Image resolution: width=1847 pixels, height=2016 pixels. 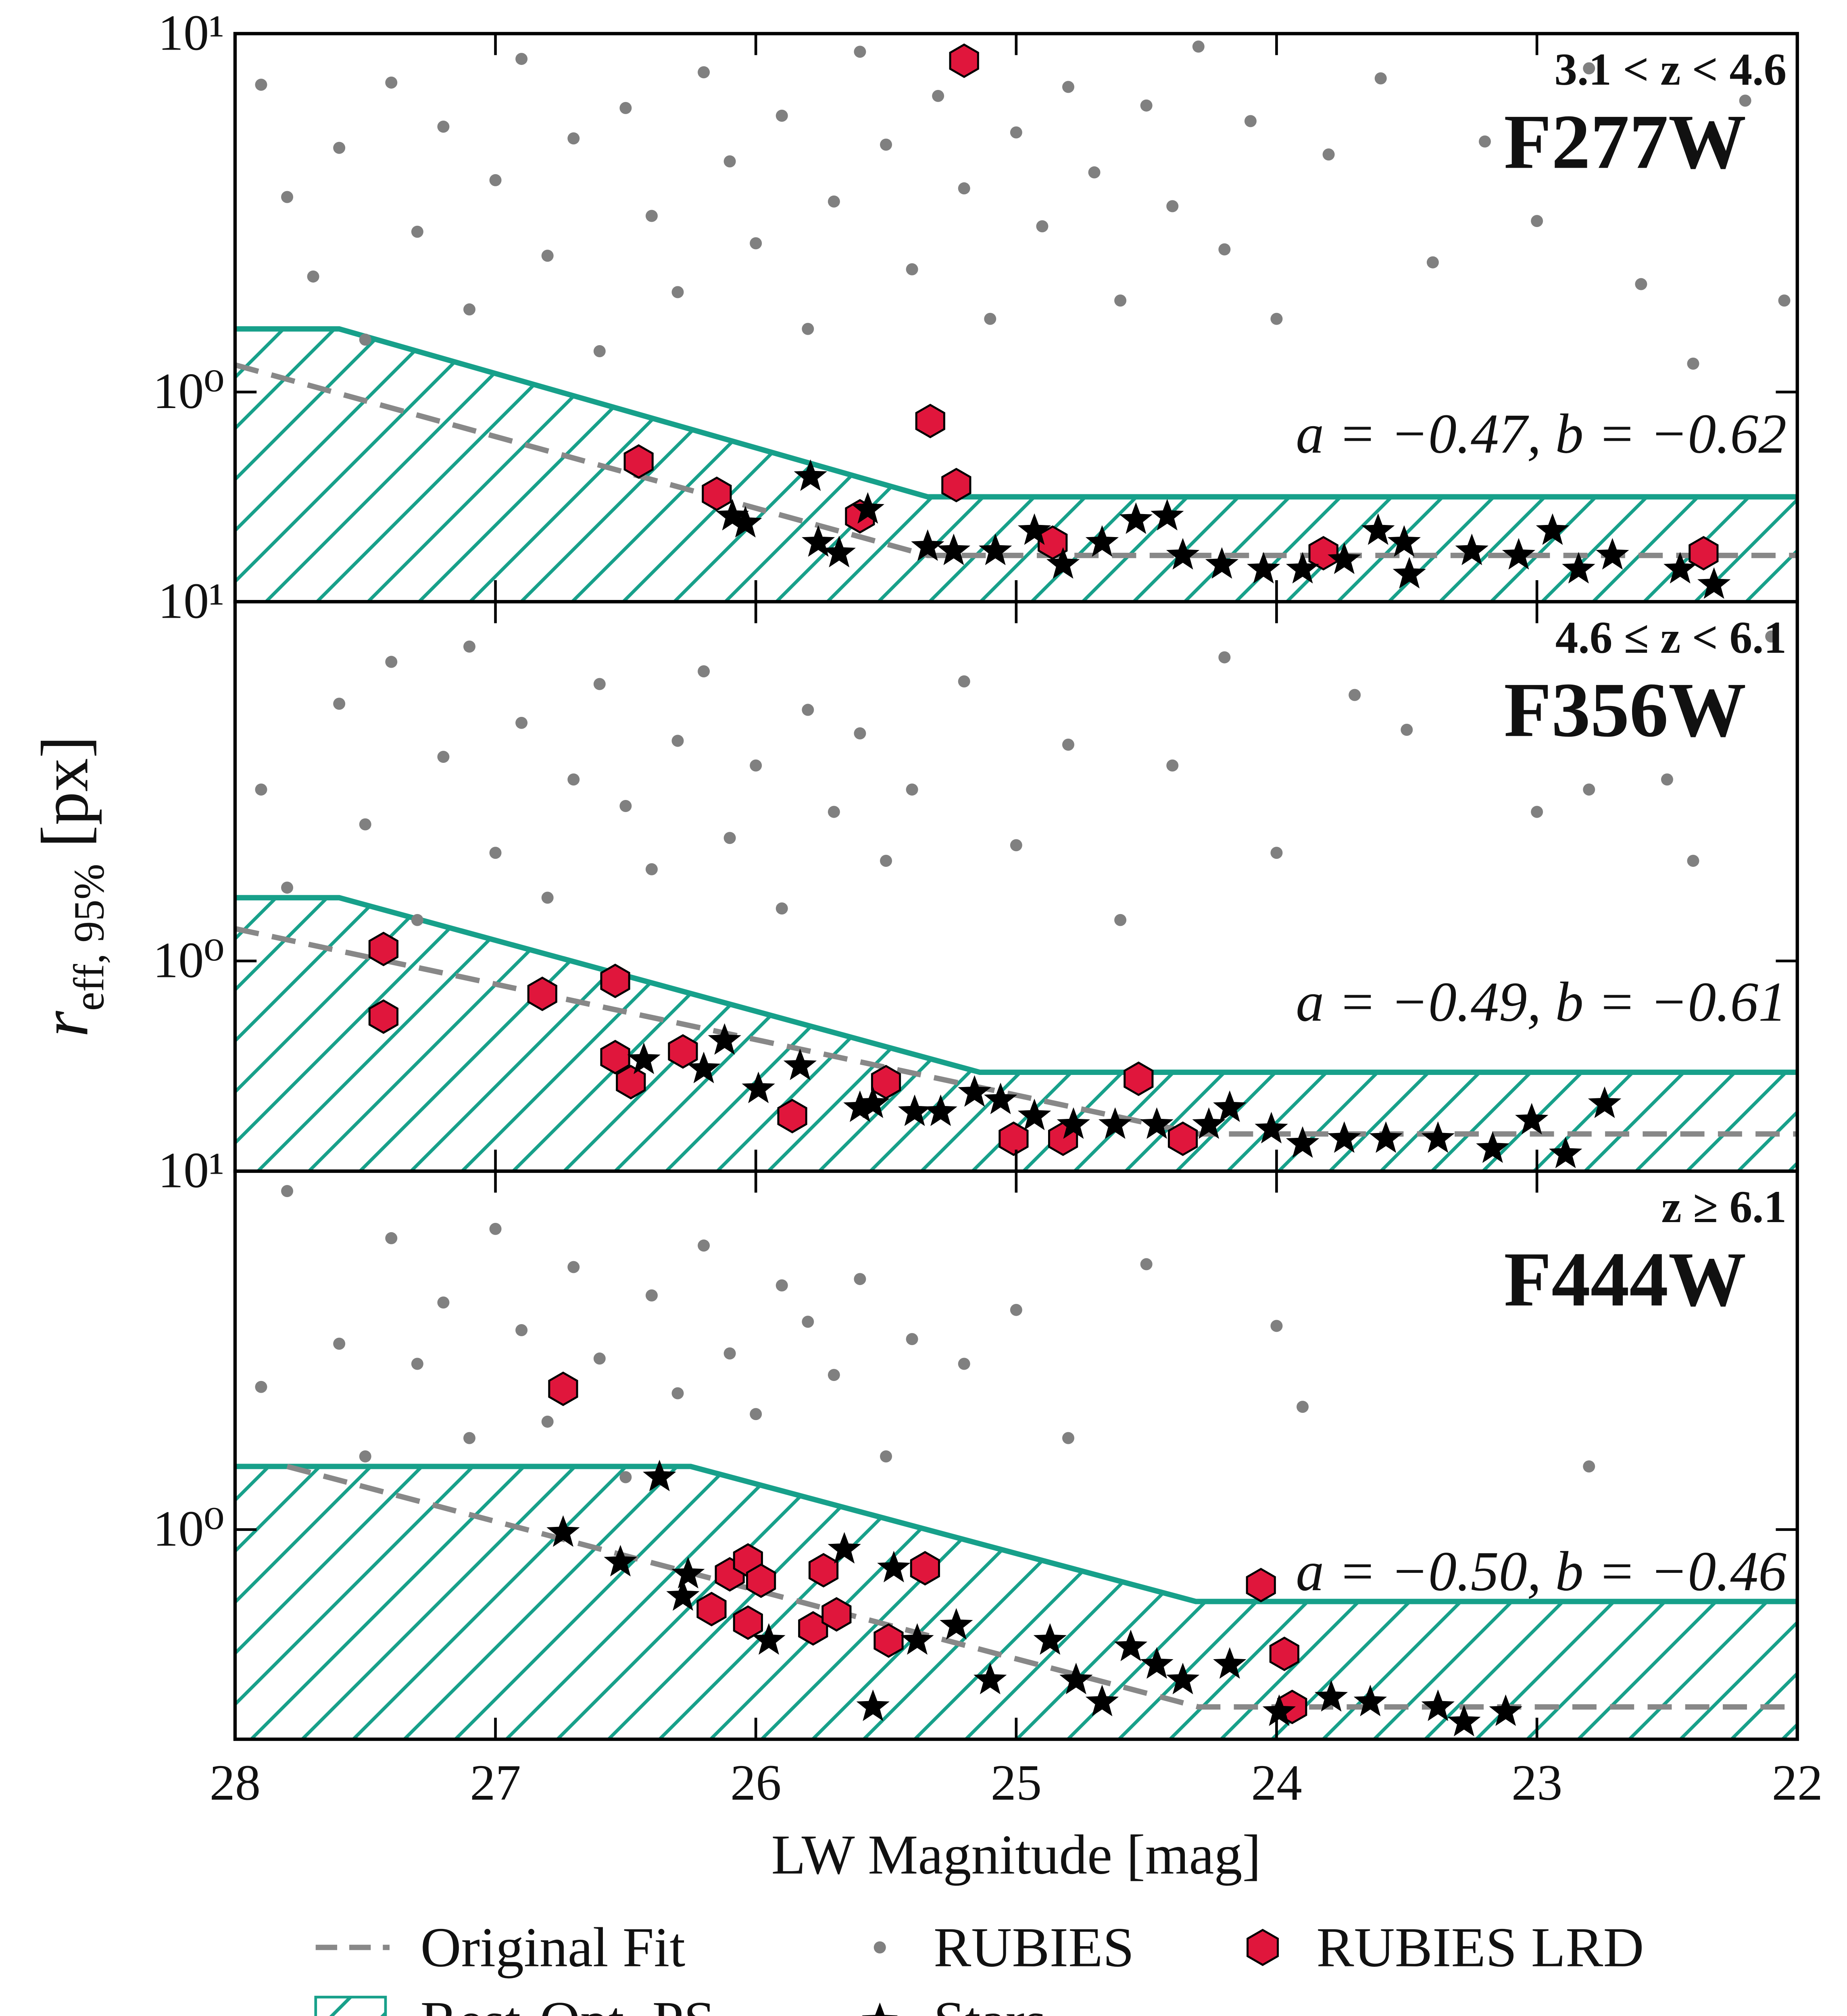 What do you see at coordinates (1625, 141) in the screenshot?
I see `filter-label: F277W` at bounding box center [1625, 141].